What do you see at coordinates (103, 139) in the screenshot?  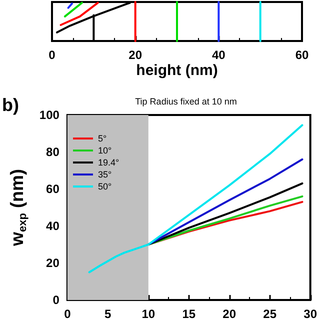 I see `legend-label: 5°` at bounding box center [103, 139].